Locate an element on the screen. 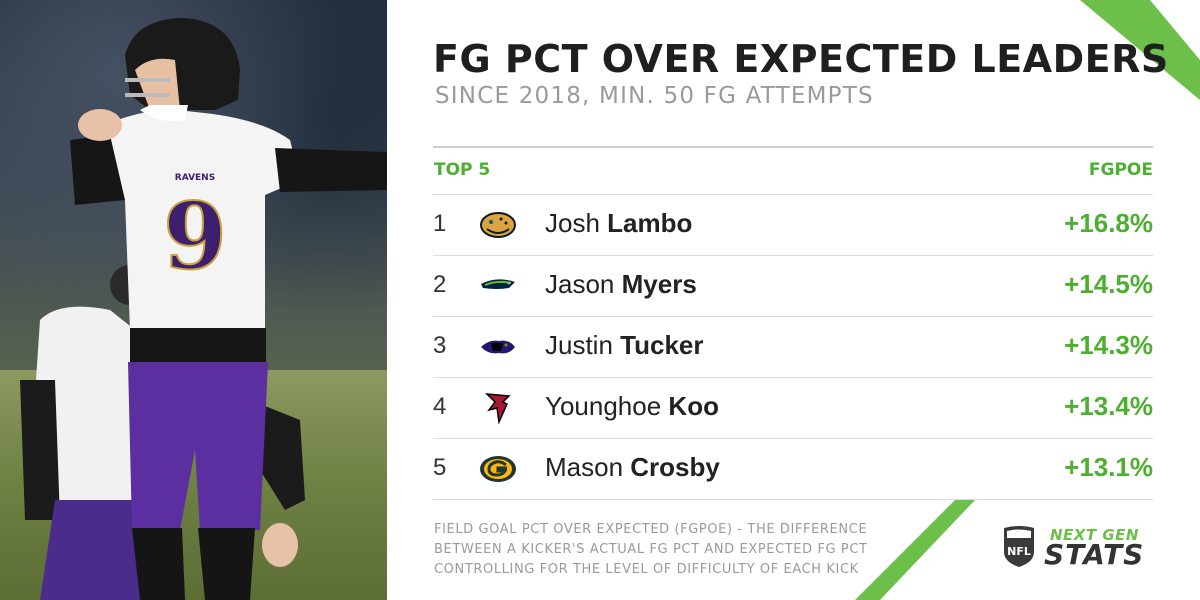  last-name: Lambo is located at coordinates (650, 223).